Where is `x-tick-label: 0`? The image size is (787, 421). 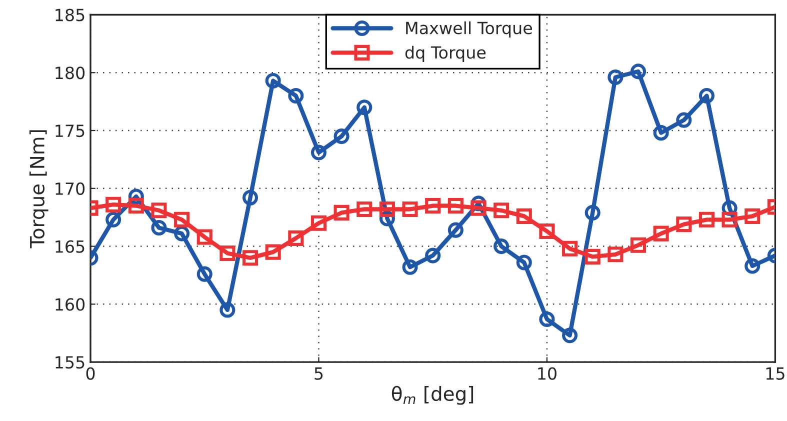
x-tick-label: 0 is located at coordinates (90, 373).